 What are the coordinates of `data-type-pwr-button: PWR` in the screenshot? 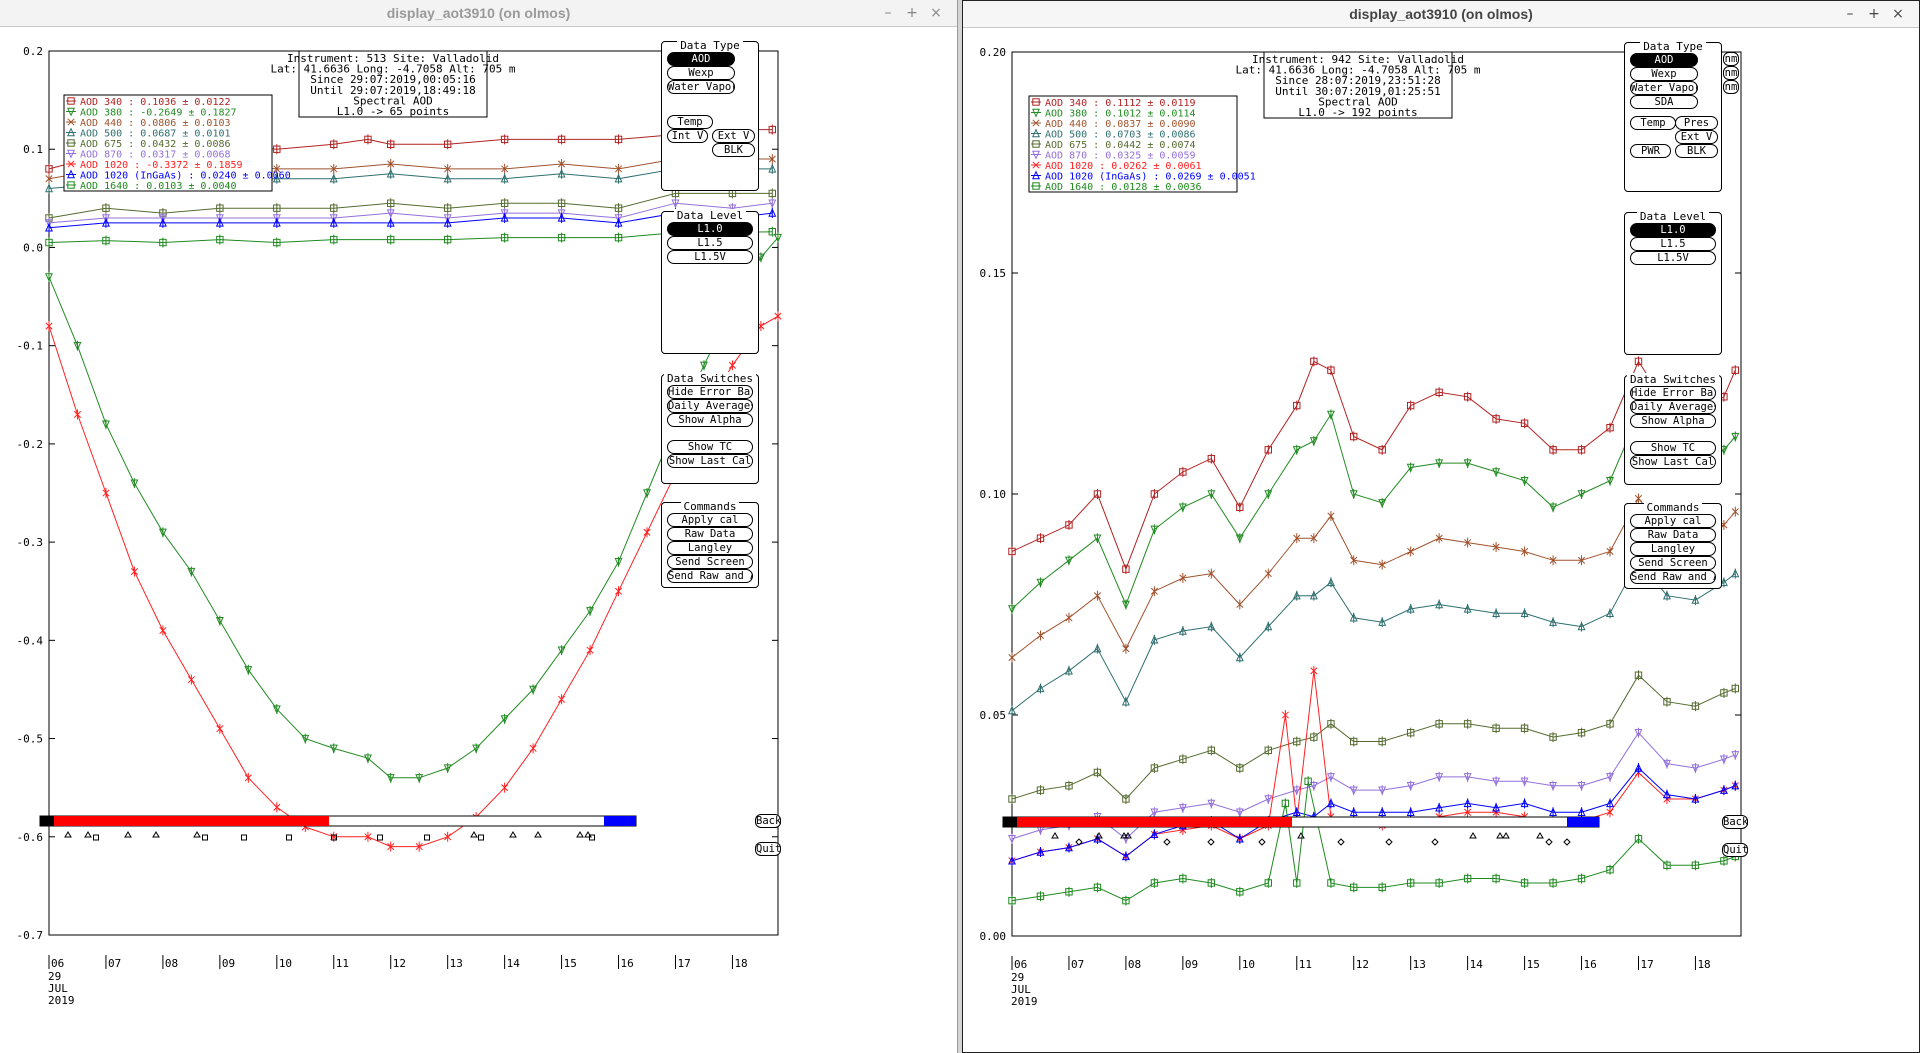 It's located at (1650, 151).